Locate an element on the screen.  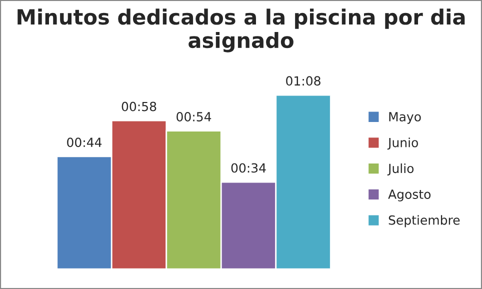
chart-title: Minutos dedicados a la piscina por dia asignado is located at coordinates (241, 30).